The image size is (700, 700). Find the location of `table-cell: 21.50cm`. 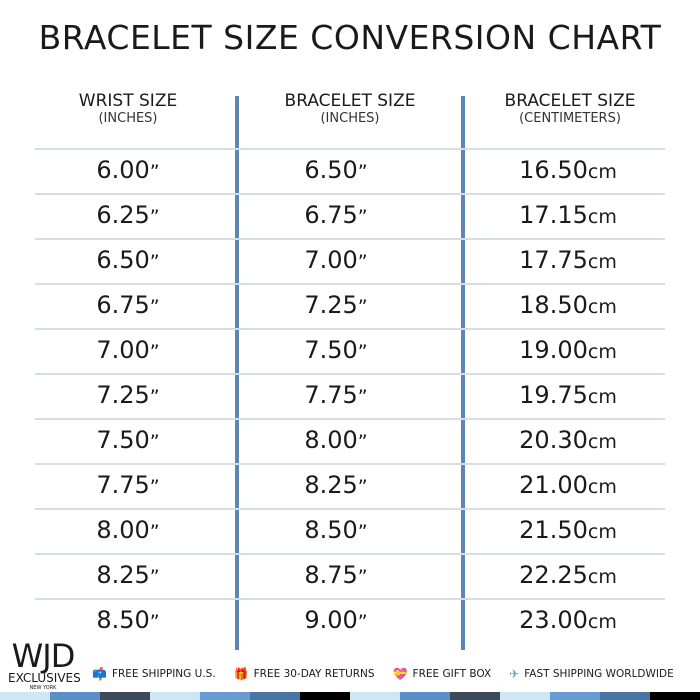

table-cell: 21.50cm is located at coordinates (568, 530).